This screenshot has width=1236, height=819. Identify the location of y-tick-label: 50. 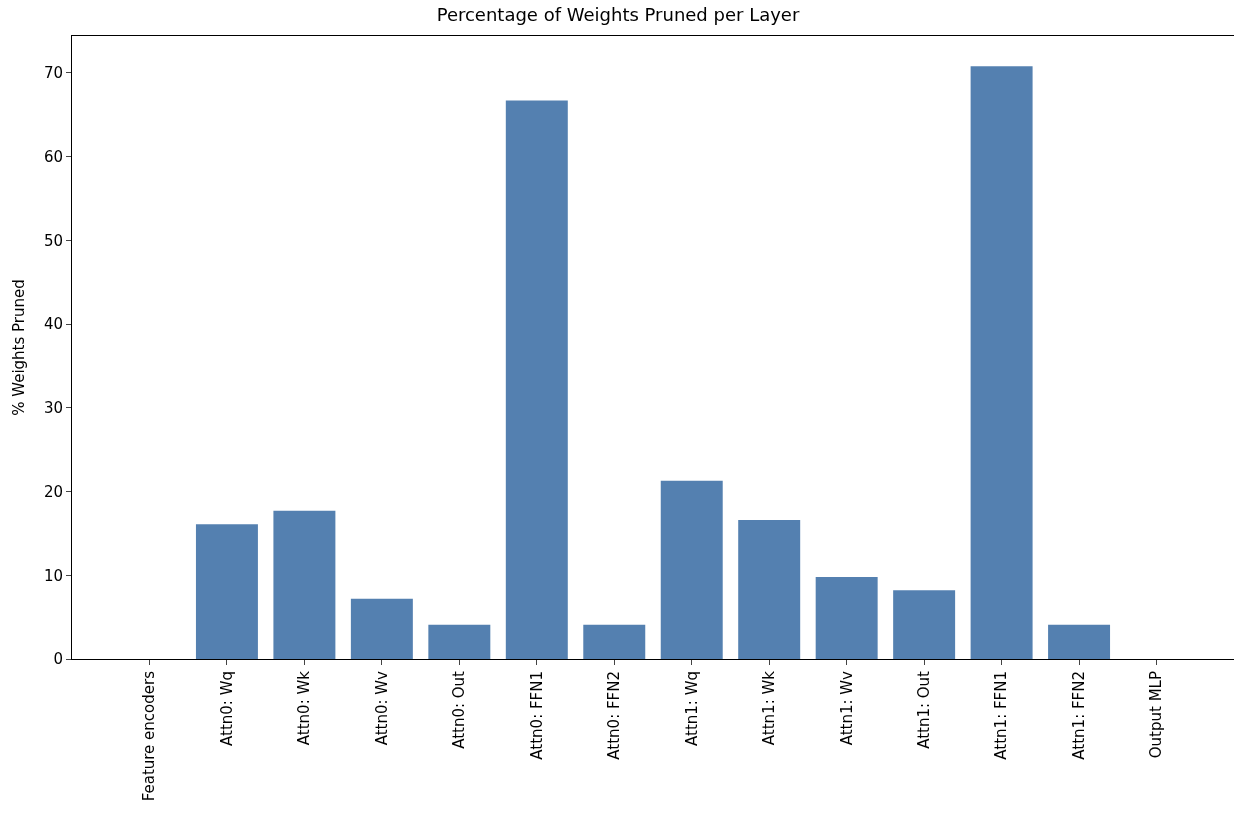
(53, 240).